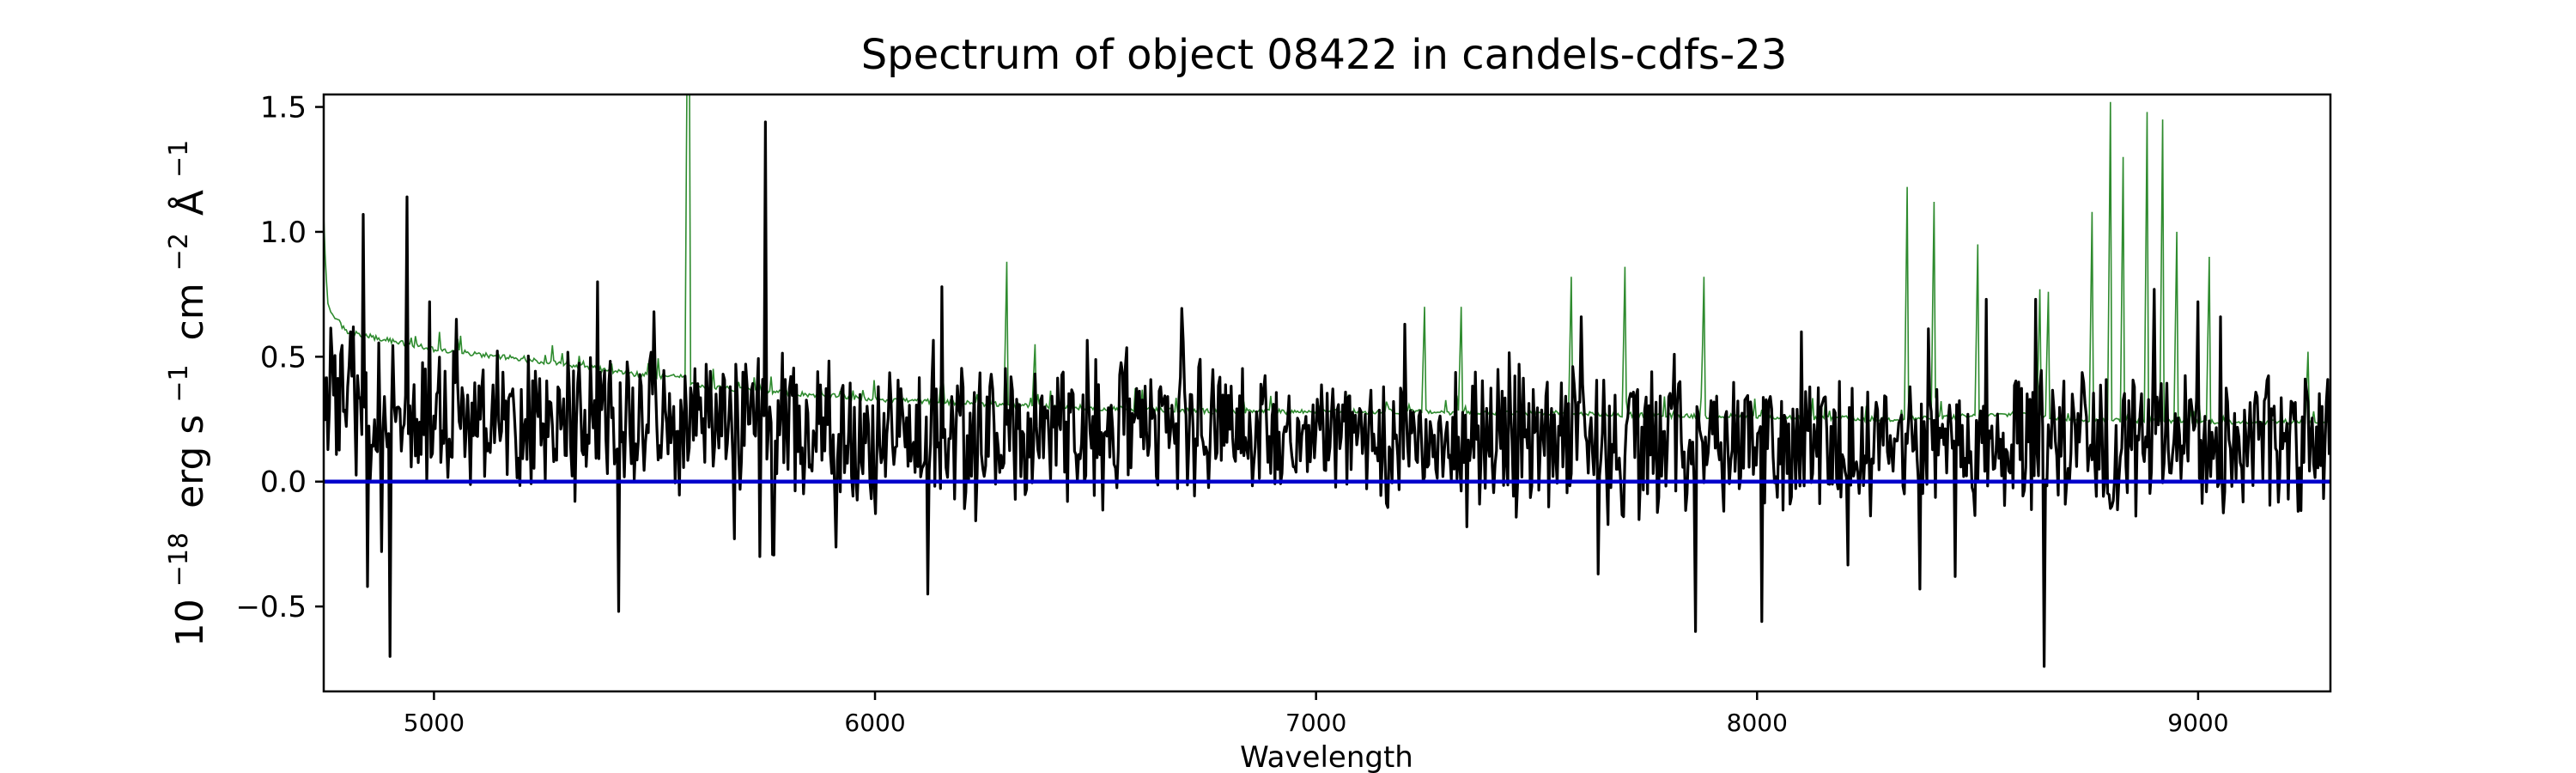 The width and height of the screenshot is (2576, 773). What do you see at coordinates (1327, 756) in the screenshot?
I see `x-axis-label: Wavelength` at bounding box center [1327, 756].